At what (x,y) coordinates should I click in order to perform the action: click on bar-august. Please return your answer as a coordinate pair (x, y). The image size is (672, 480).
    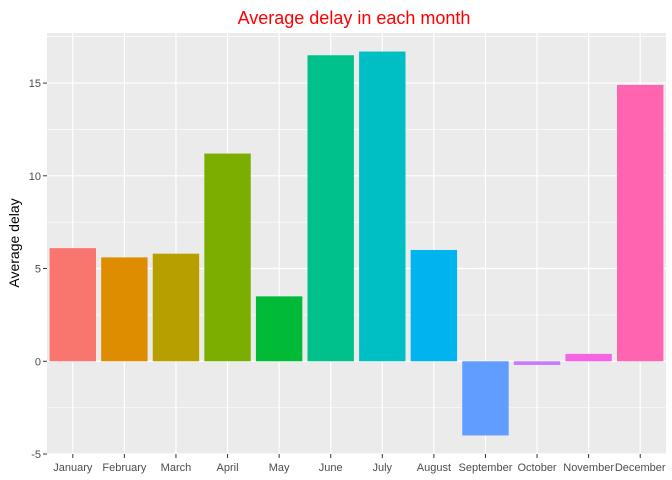
    Looking at the image, I should click on (434, 305).